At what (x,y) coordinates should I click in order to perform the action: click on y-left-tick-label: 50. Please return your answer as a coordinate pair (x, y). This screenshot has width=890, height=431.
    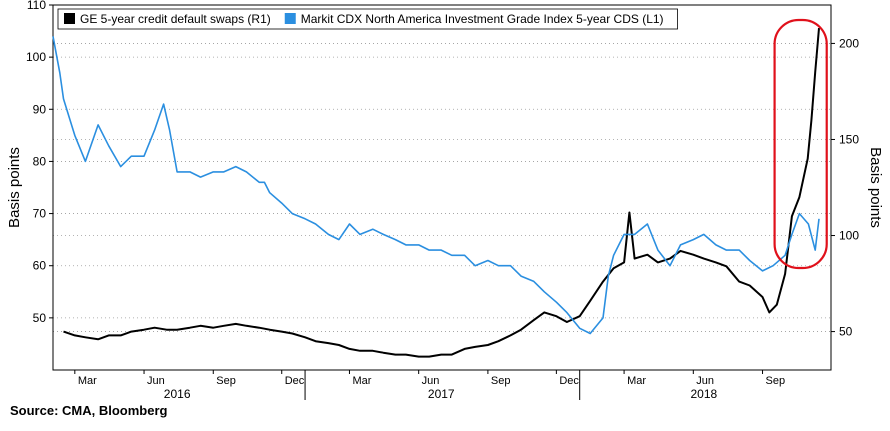
    Looking at the image, I should click on (40, 318).